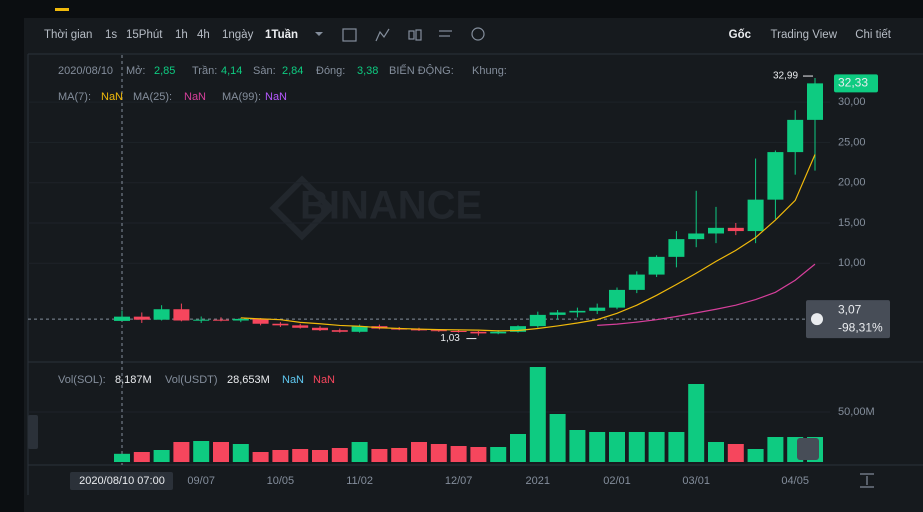  What do you see at coordinates (740, 35) in the screenshot?
I see `view-tab: Gốc` at bounding box center [740, 35].